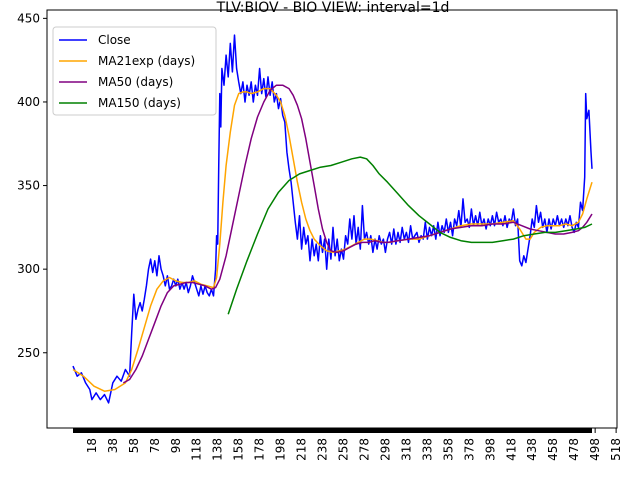  Describe the element at coordinates (92, 445) in the screenshot. I see `x-tick-label: 18` at that location.